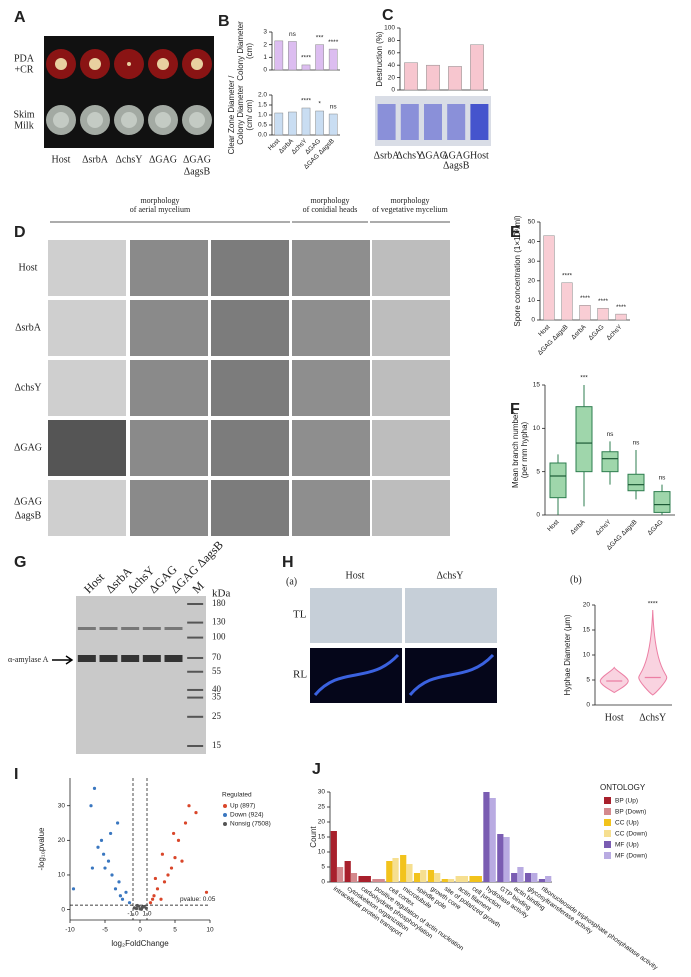 This screenshot has width=691, height=977. Describe the element at coordinates (265, 44) in the screenshot. I see `y-tick-label: 2` at that location.